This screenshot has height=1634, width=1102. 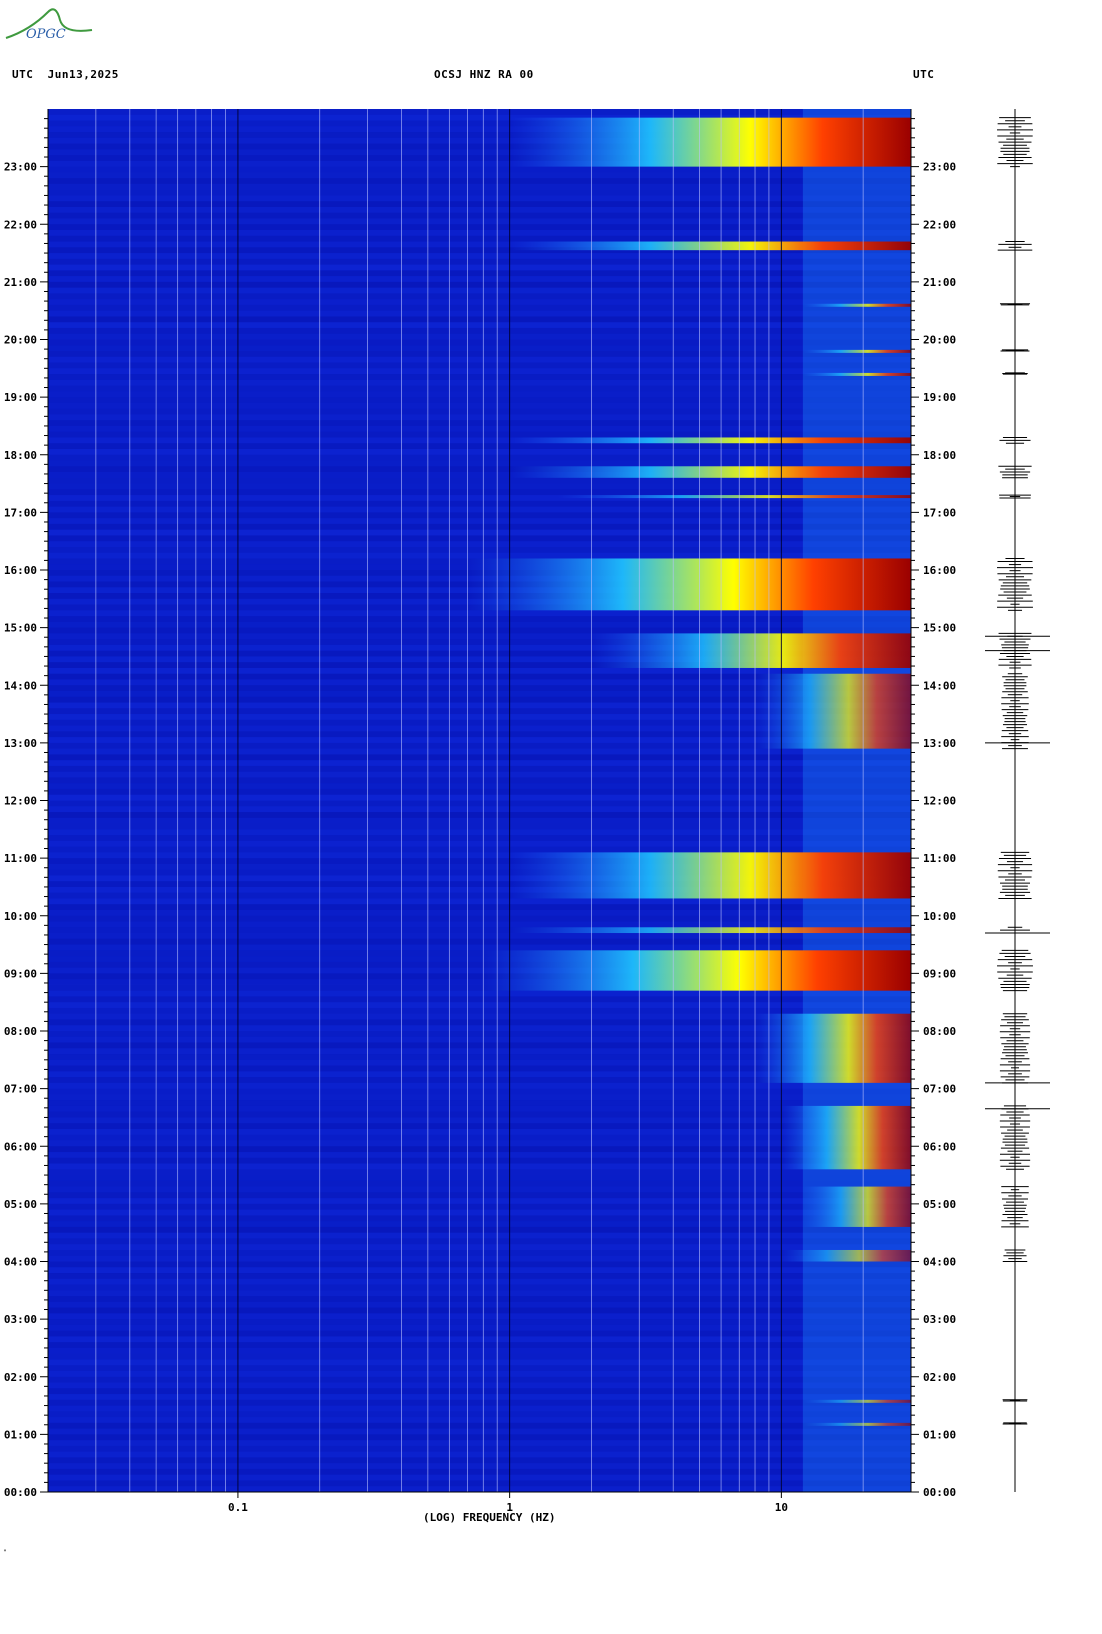 What do you see at coordinates (20, 1434) in the screenshot?
I see `y-tick-label-left: 01:00` at bounding box center [20, 1434].